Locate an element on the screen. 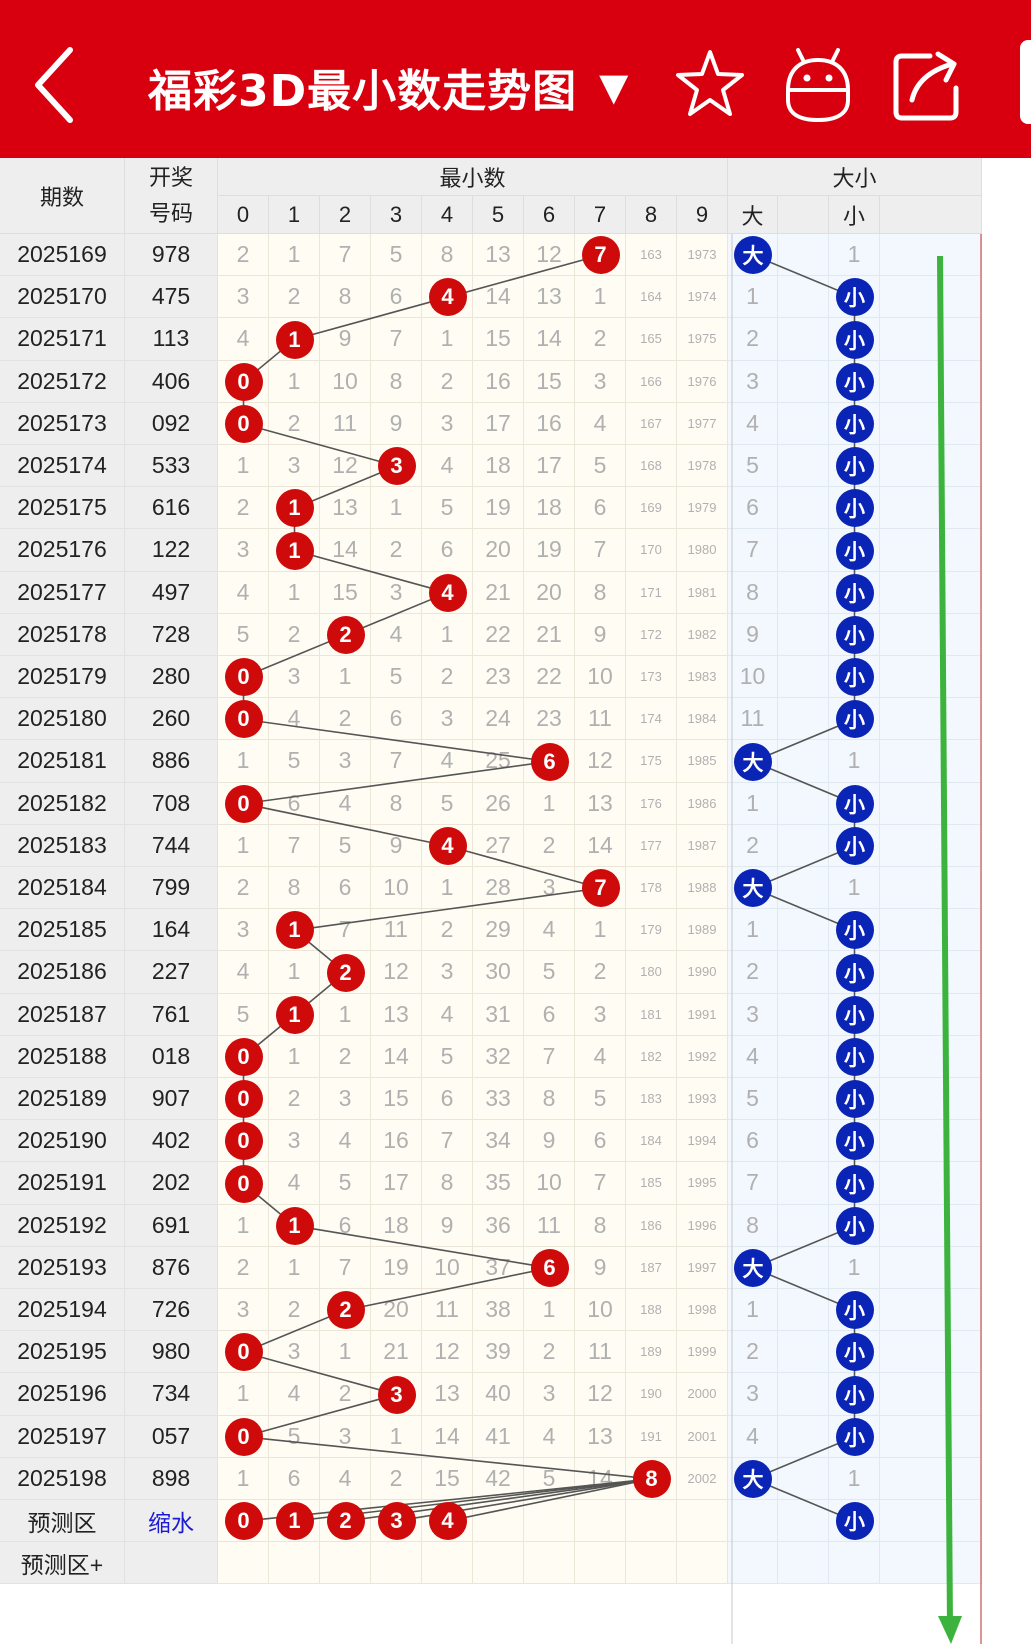  digit-header-5: 5 is located at coordinates (498, 215).